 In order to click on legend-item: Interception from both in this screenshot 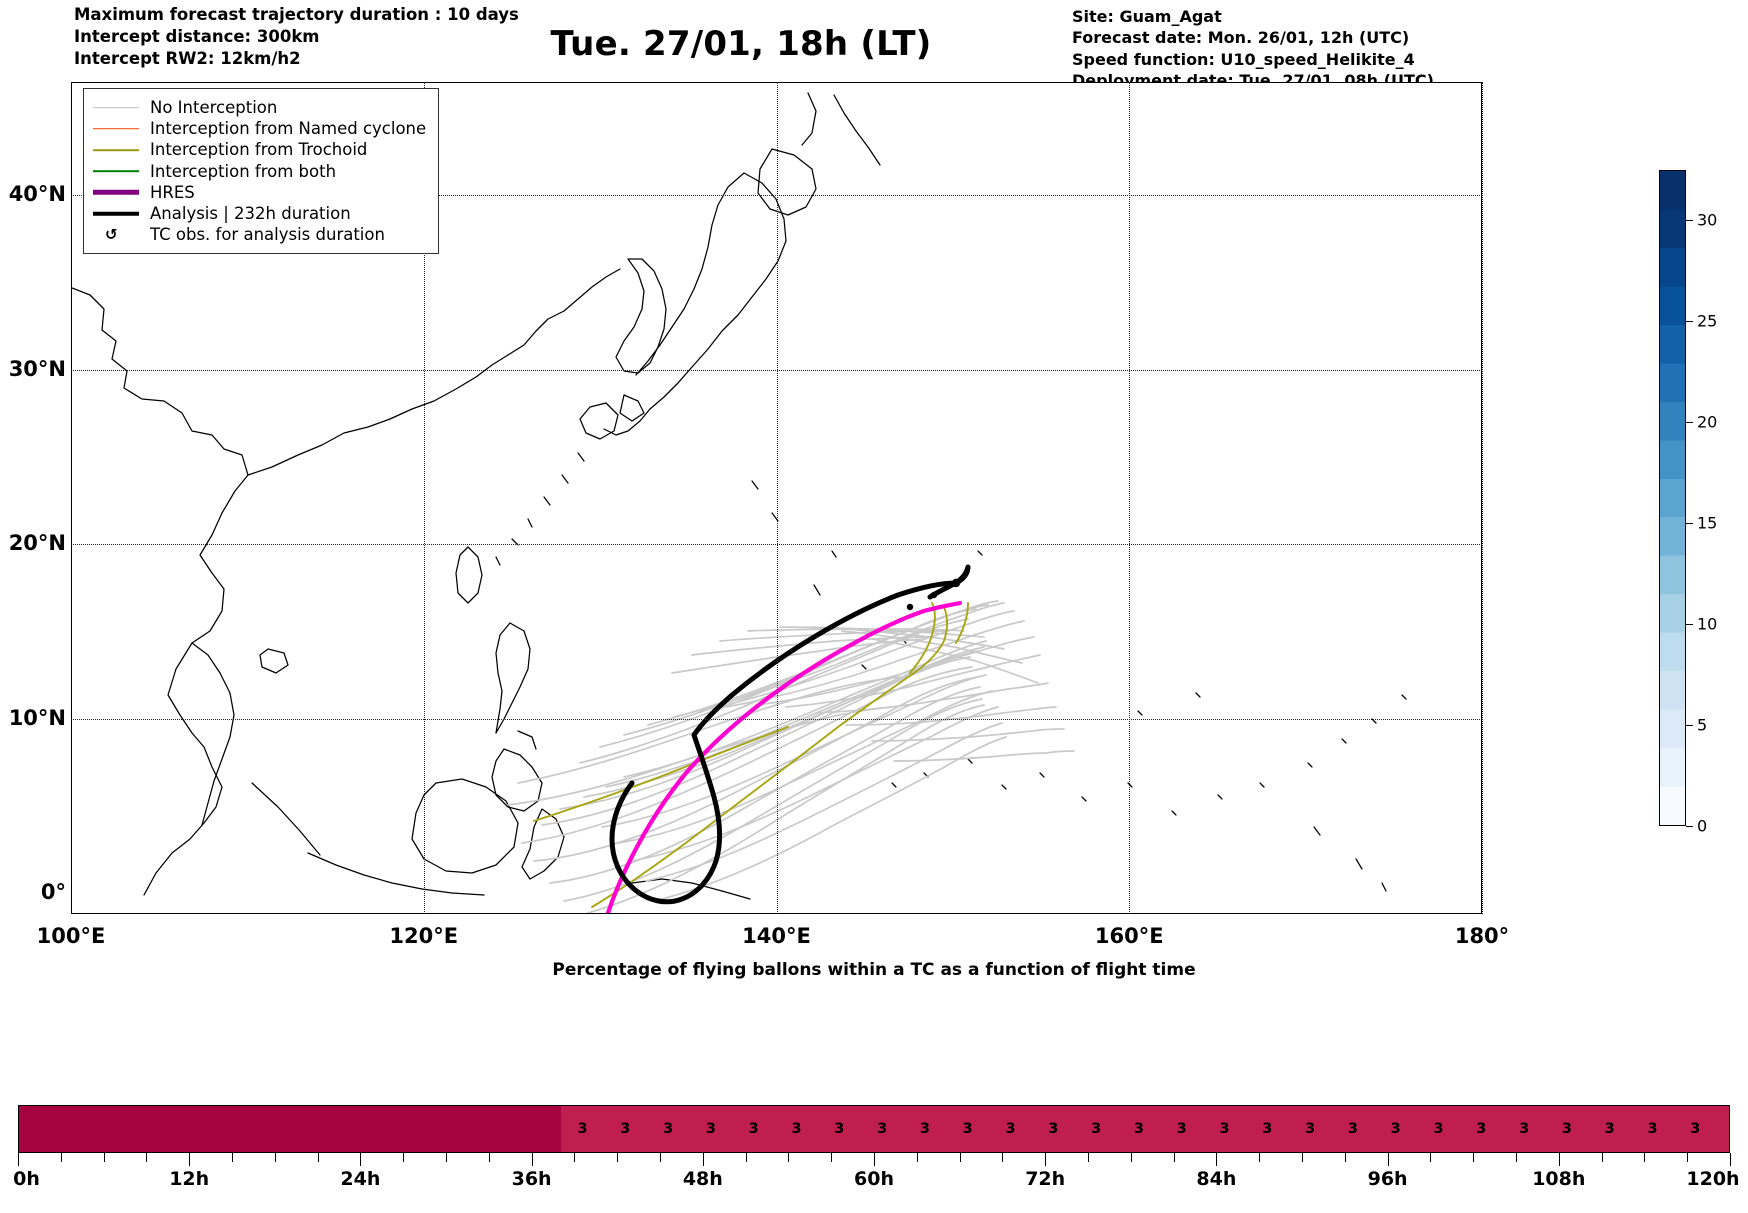, I will do `click(259, 171)`.